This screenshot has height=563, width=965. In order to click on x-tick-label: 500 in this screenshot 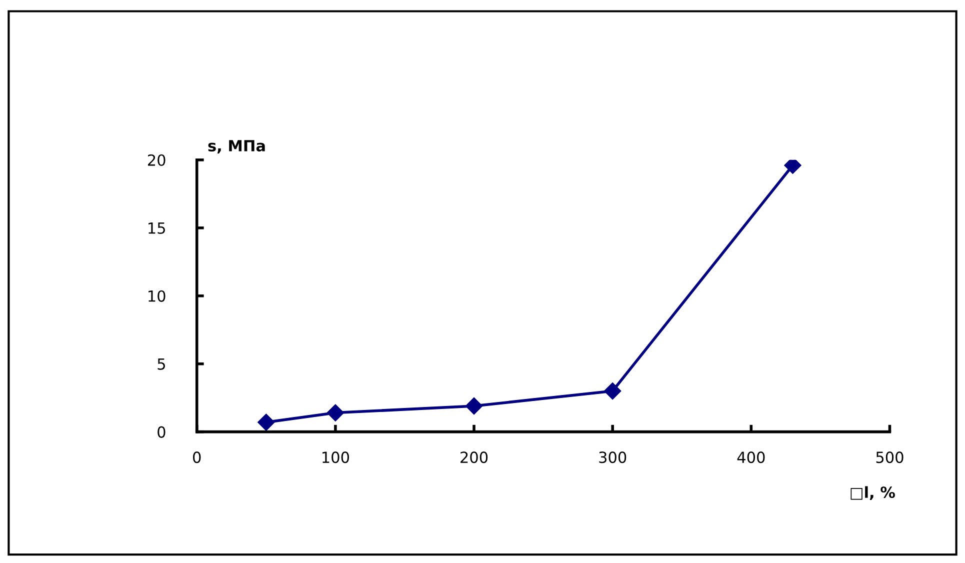, I will do `click(890, 458)`.